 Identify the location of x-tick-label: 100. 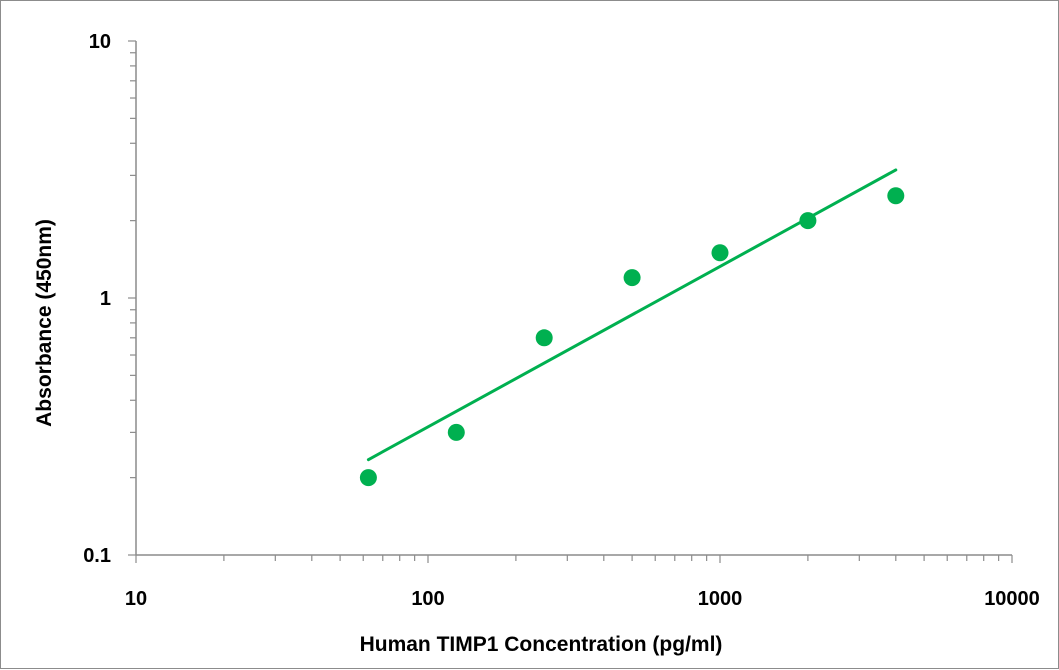
(427, 599).